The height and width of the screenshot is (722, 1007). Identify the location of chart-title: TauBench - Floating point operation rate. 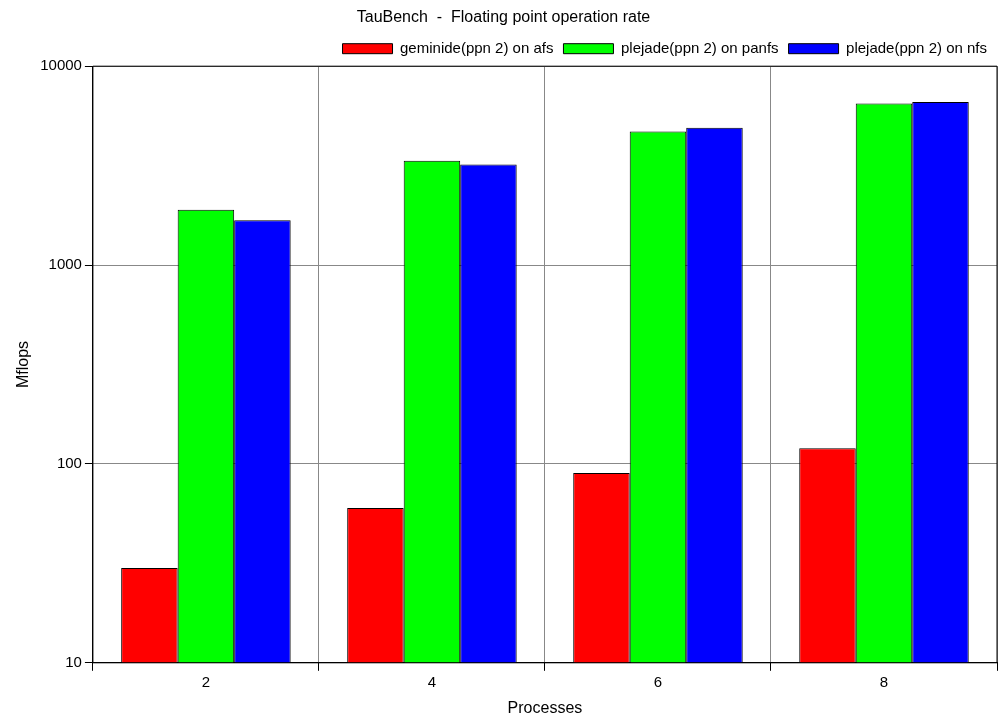
(503, 17).